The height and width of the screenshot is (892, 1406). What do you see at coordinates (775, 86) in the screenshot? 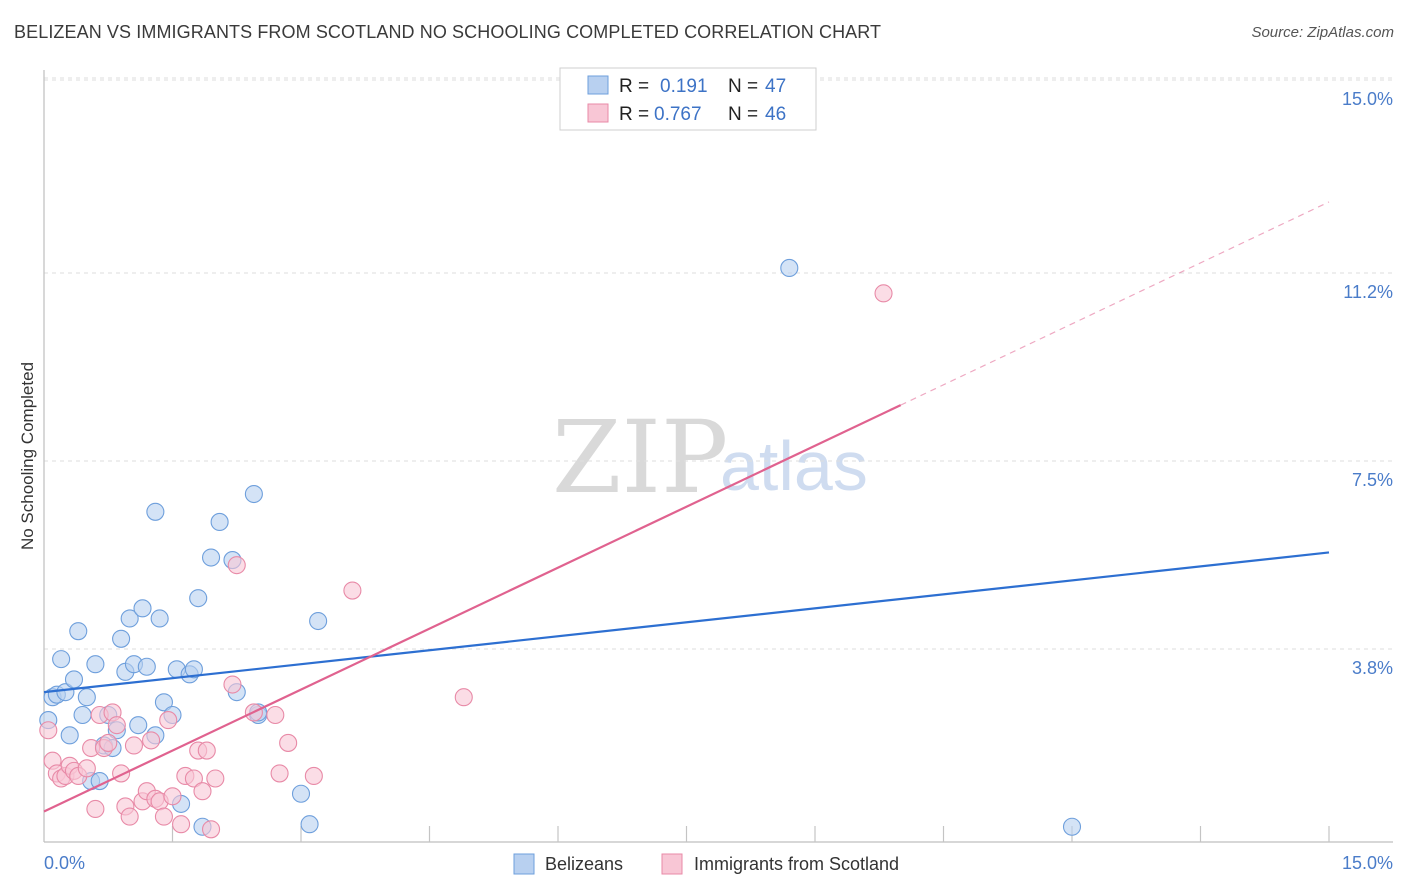
I see `legend-n-value-1: 47` at bounding box center [775, 86].